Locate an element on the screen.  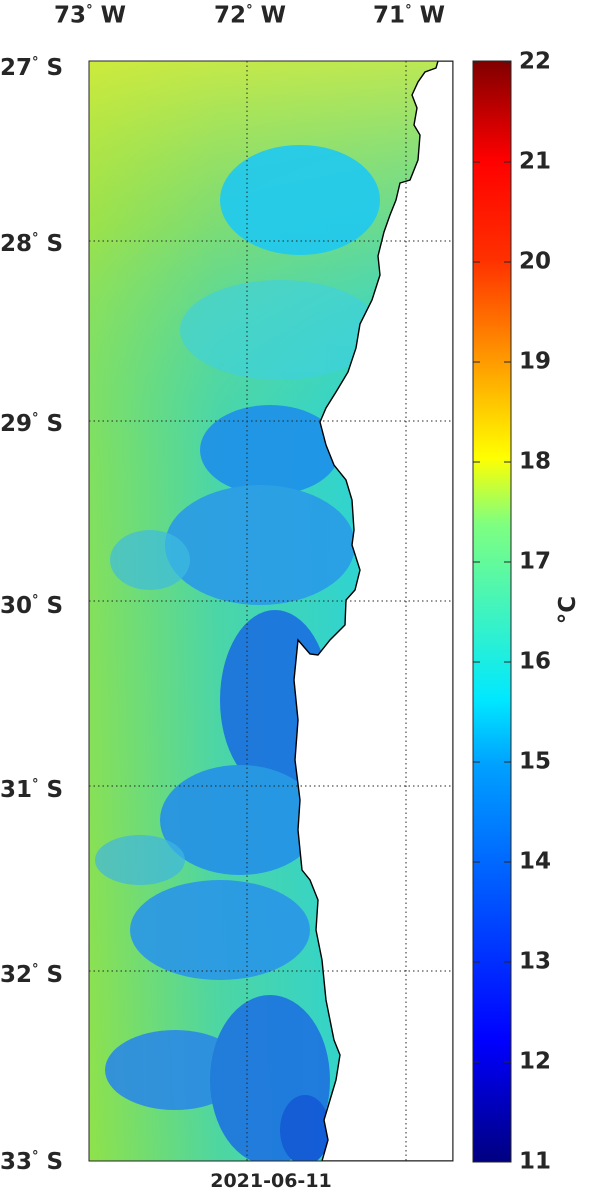
lat-label-27s: 27° S is located at coordinates (32, 67).